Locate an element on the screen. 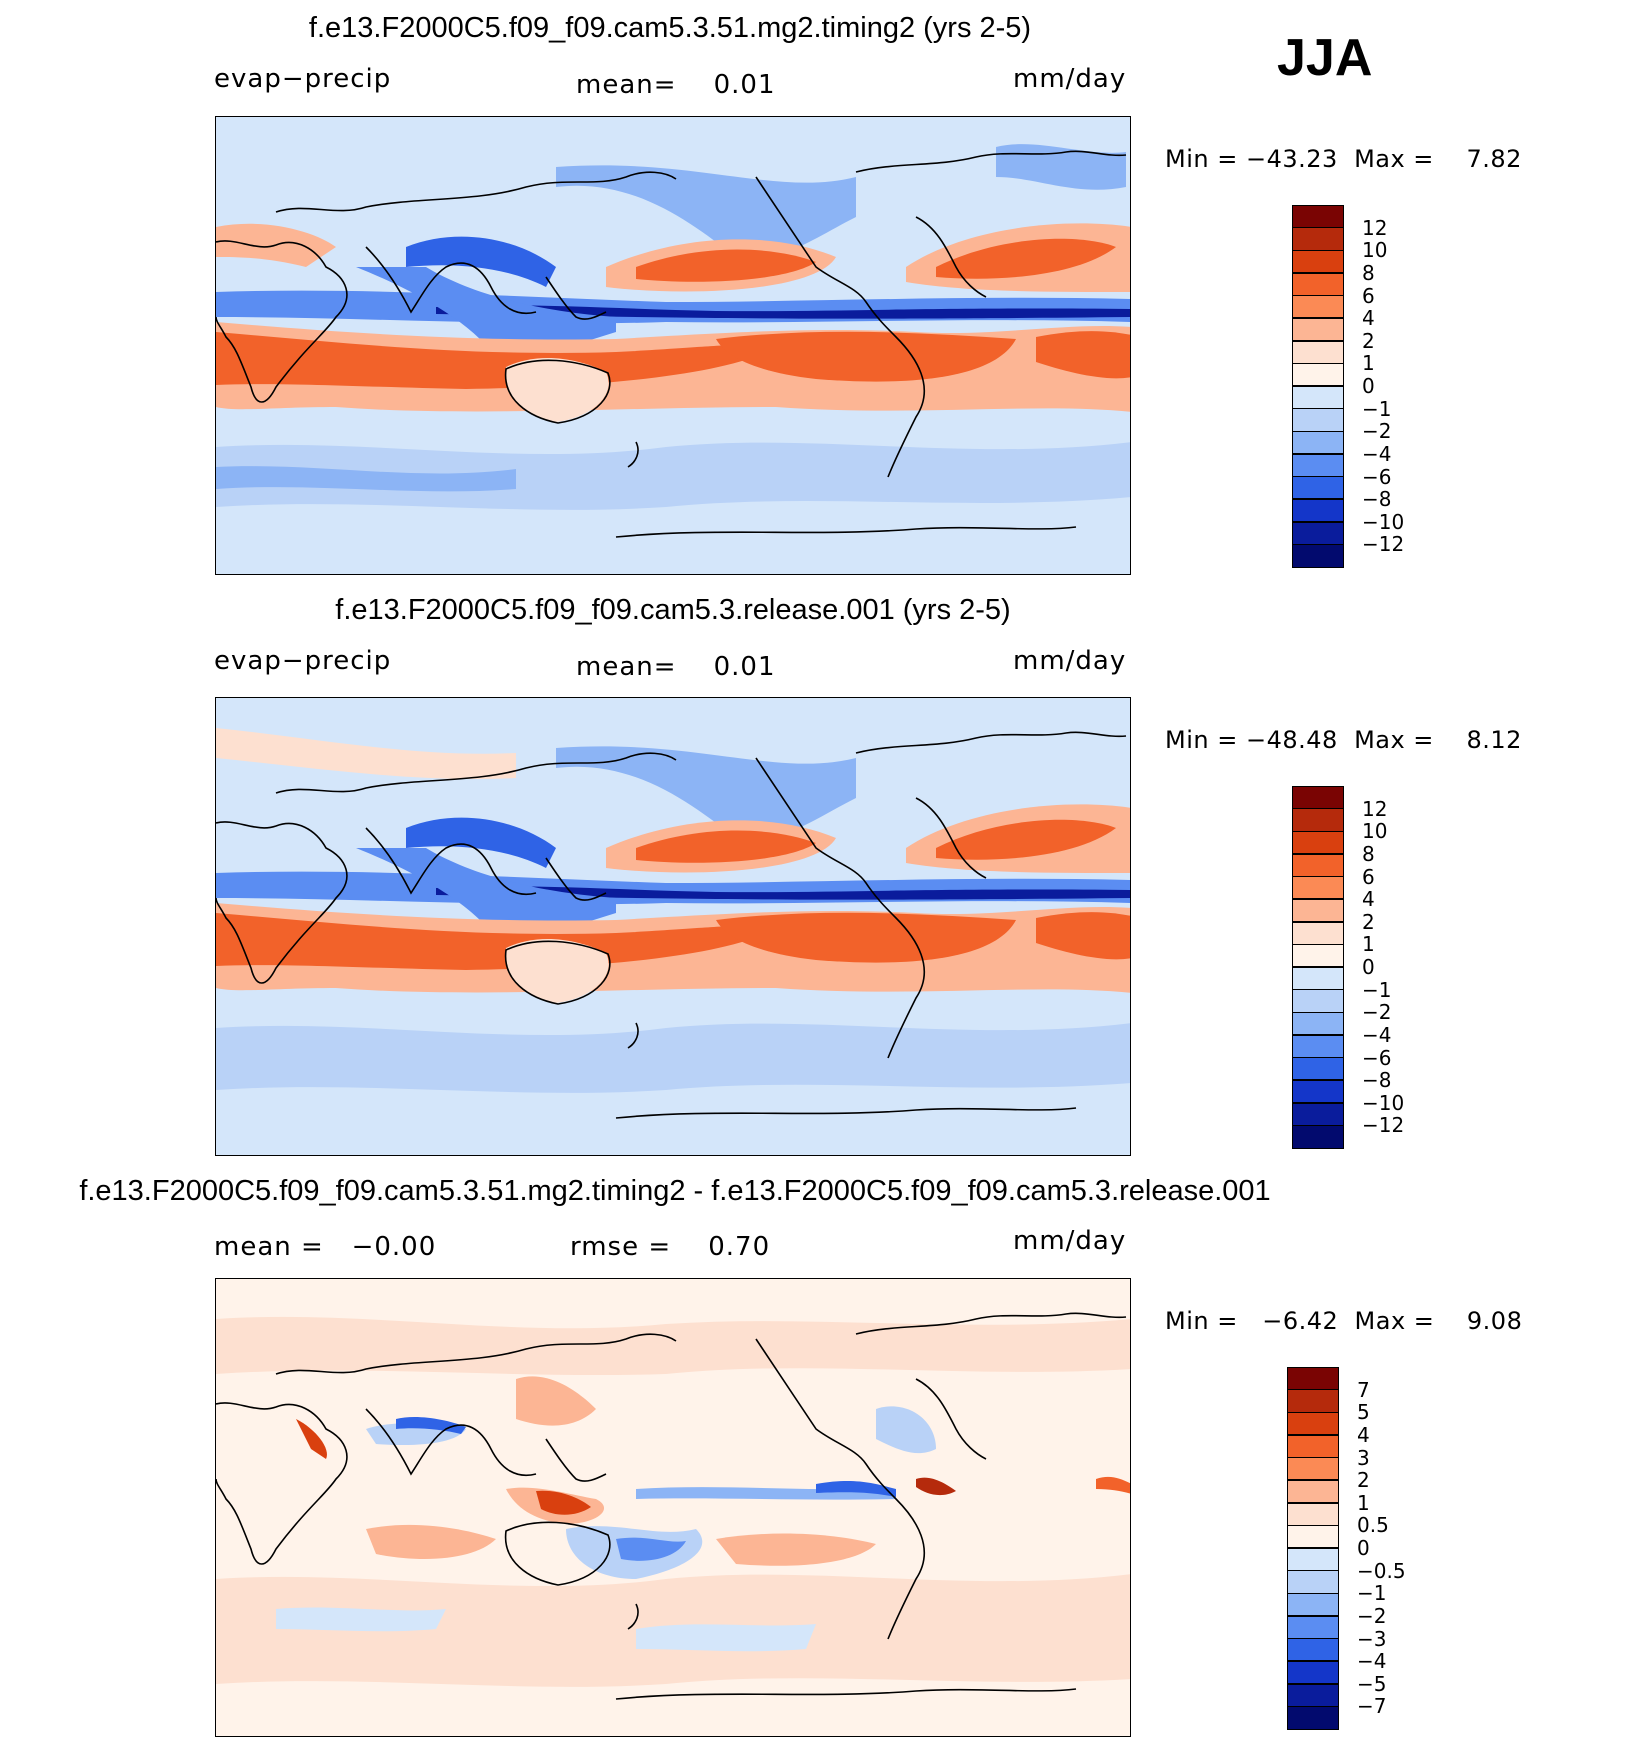 This screenshot has width=1638, height=1752. panel-1-map-svg is located at coordinates (673, 345).